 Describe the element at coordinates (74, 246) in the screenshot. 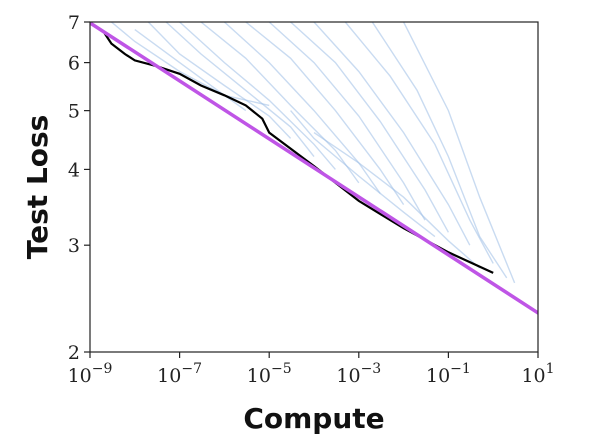

I see `y-tick-label-1: 3` at that location.